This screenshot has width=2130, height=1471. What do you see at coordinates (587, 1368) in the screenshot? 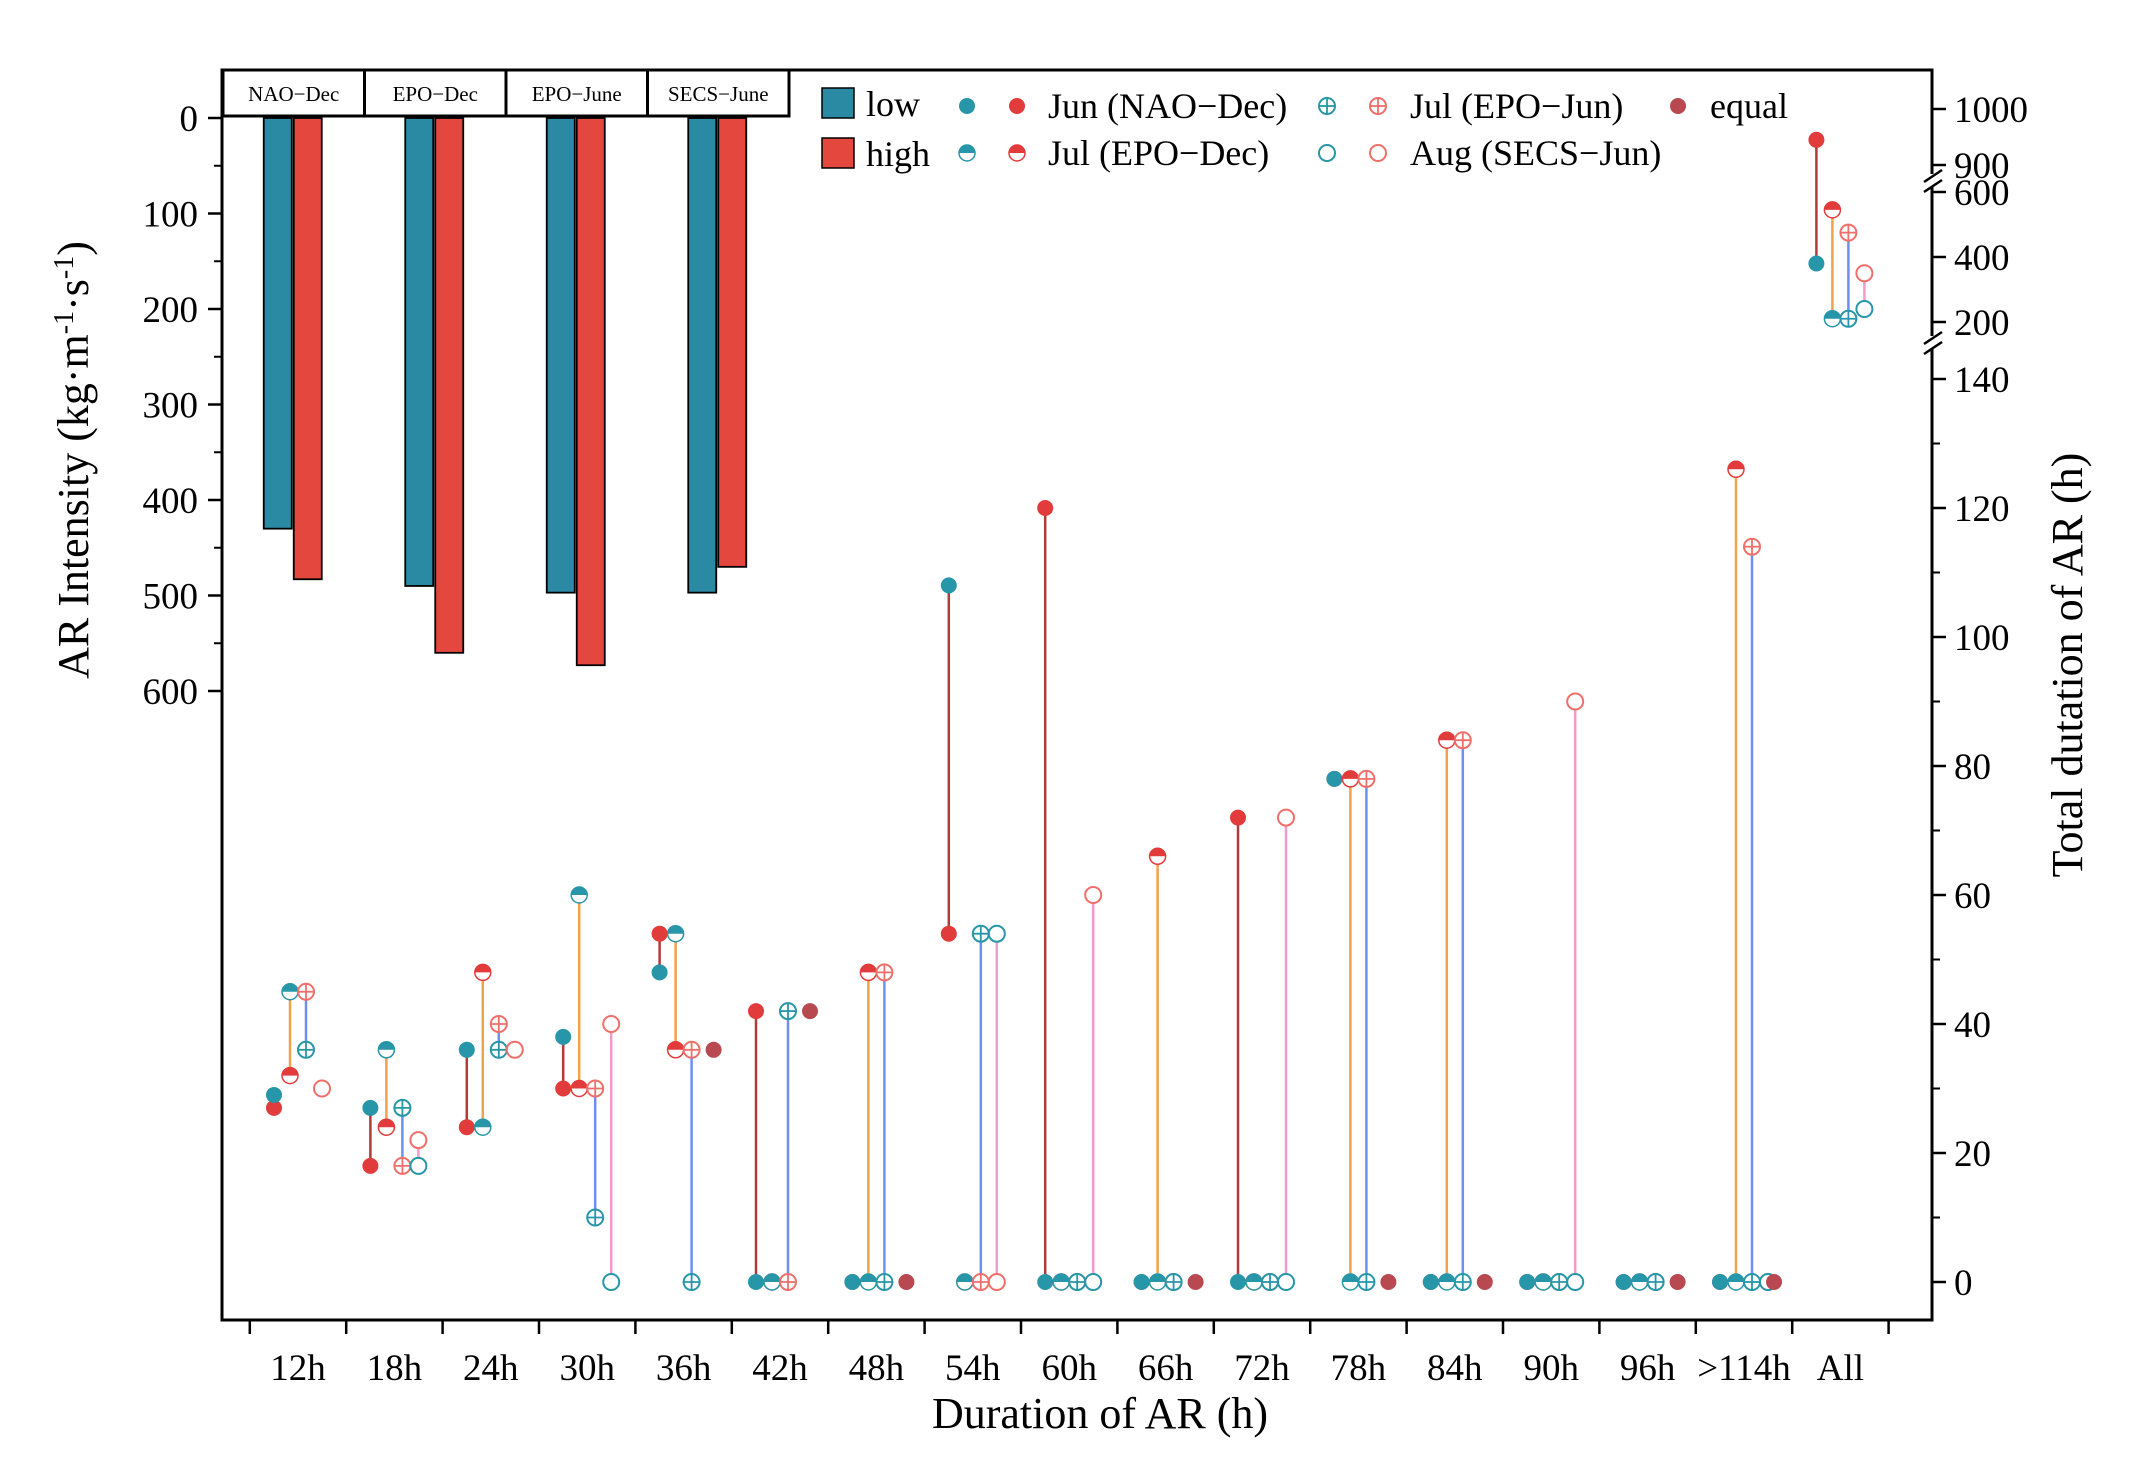
I see `x-tick-label: 30h` at bounding box center [587, 1368].